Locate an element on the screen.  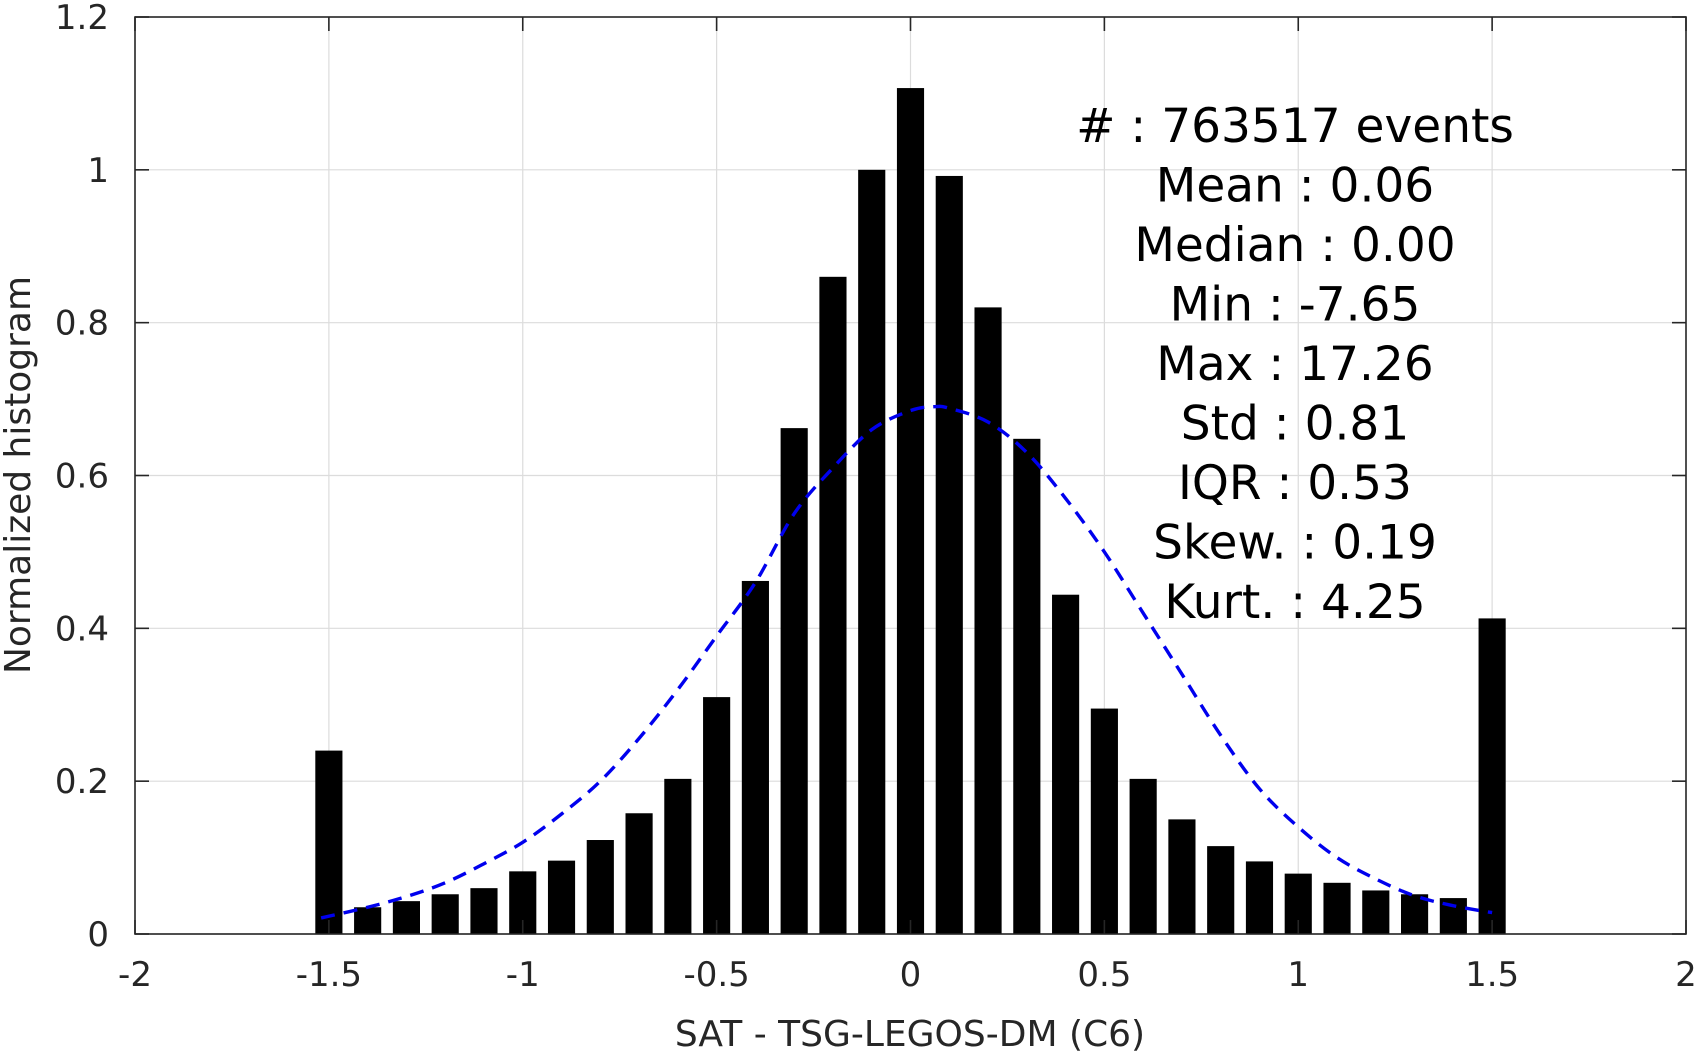
stat-line: Std : 0.81 is located at coordinates (1295, 424).